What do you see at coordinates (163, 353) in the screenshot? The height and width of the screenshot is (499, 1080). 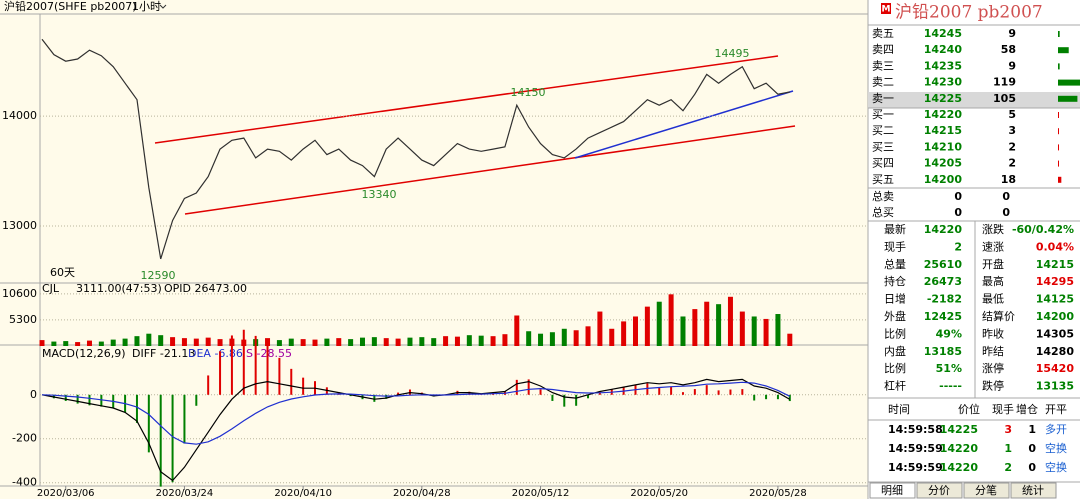 I see `macd-readout: DIFF -21.13` at bounding box center [163, 353].